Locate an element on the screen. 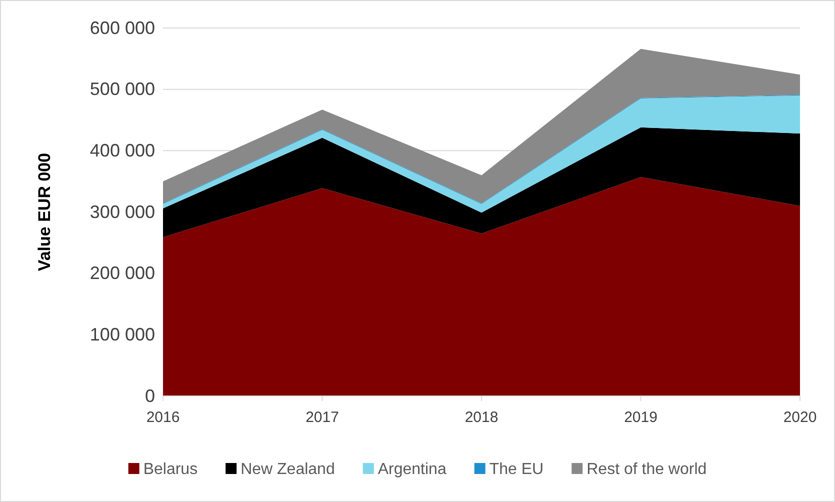 This screenshot has height=502, width=835. y-axis-title: Value EUR 000 is located at coordinates (44, 212).